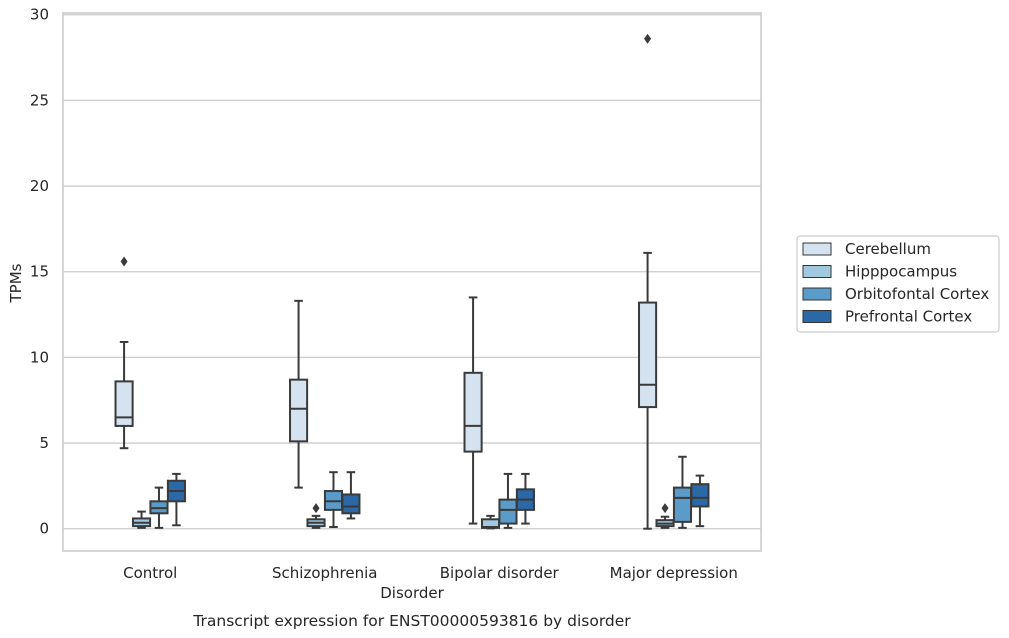 The image size is (1009, 638). What do you see at coordinates (324, 573) in the screenshot?
I see `x-tick-label: Schizophrenia` at bounding box center [324, 573].